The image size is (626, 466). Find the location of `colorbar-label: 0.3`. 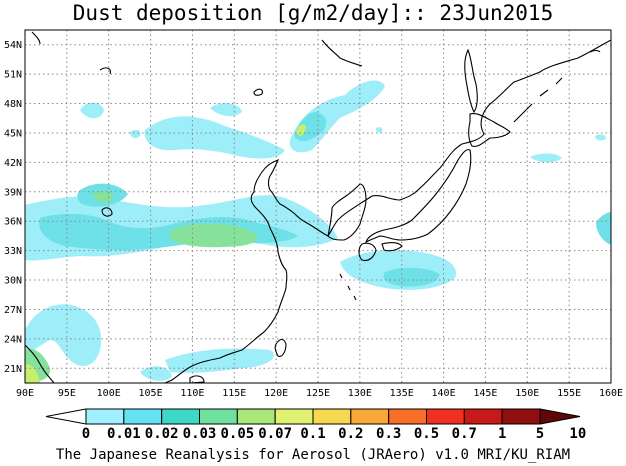

colorbar-label: 0.3 is located at coordinates (388, 434).